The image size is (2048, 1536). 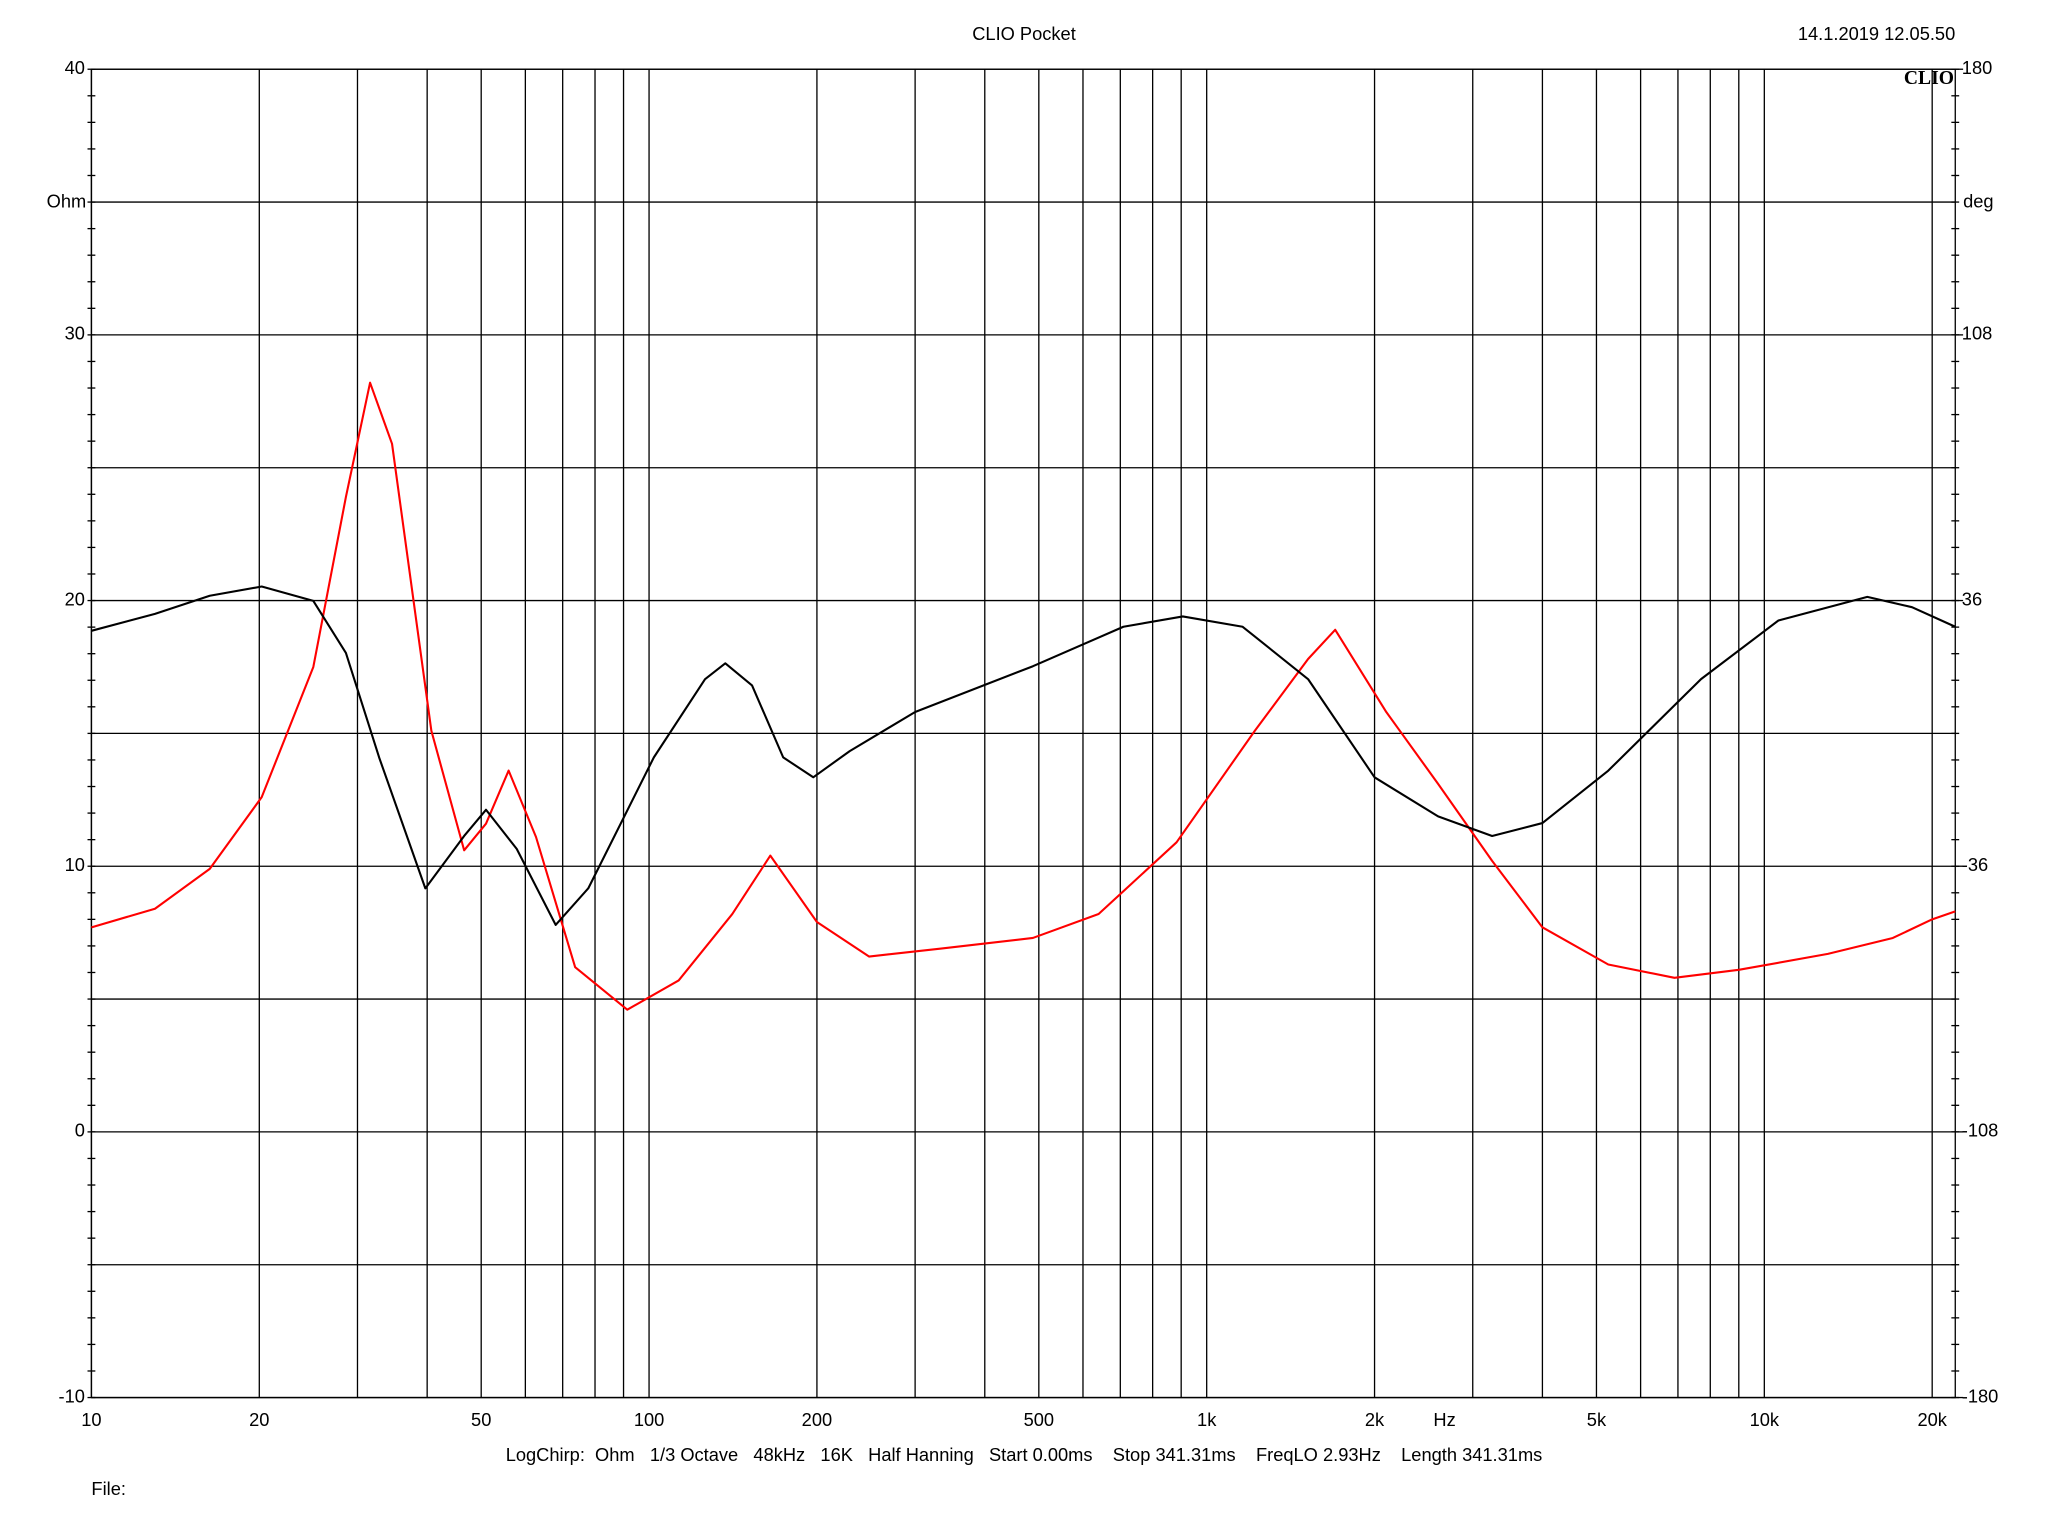 I want to click on y-tick-label: 40, so click(x=75, y=67).